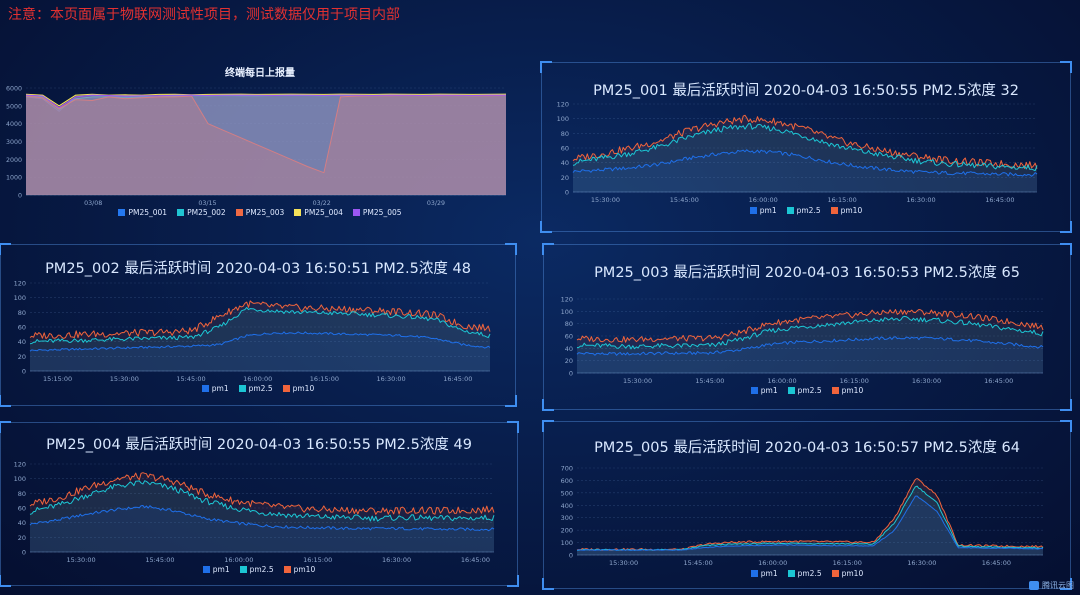 The image size is (1080, 595). What do you see at coordinates (265, 212) in the screenshot?
I see `legend-label: PM25_003` at bounding box center [265, 212].